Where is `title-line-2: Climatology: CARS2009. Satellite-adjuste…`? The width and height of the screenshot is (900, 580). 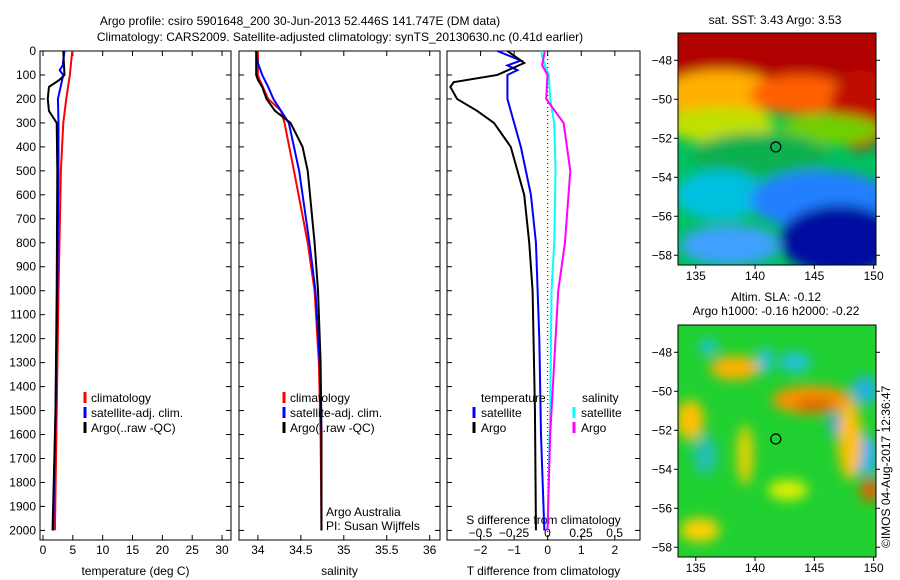 title-line-2: Climatology: CARS2009. Satellite-adjuste… is located at coordinates (340, 37).